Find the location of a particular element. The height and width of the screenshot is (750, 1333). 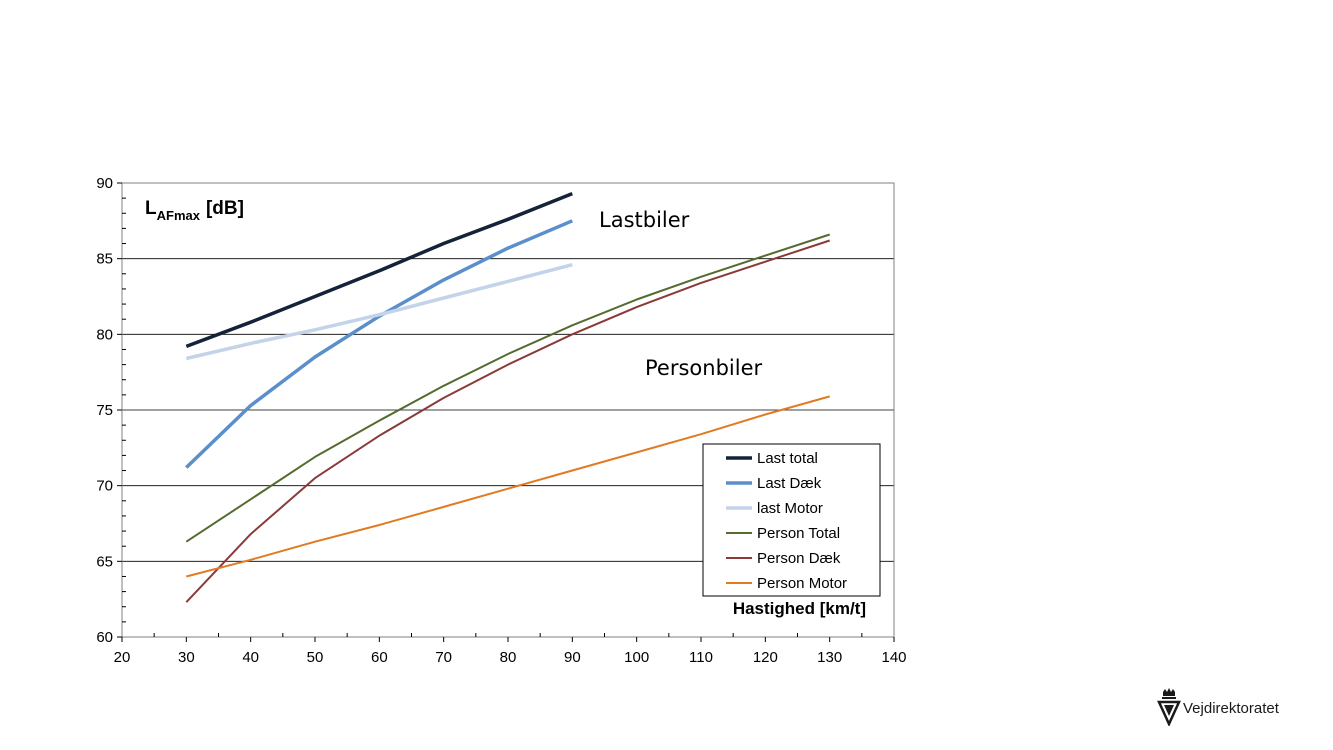

series-line-person-motor is located at coordinates (508, 486).